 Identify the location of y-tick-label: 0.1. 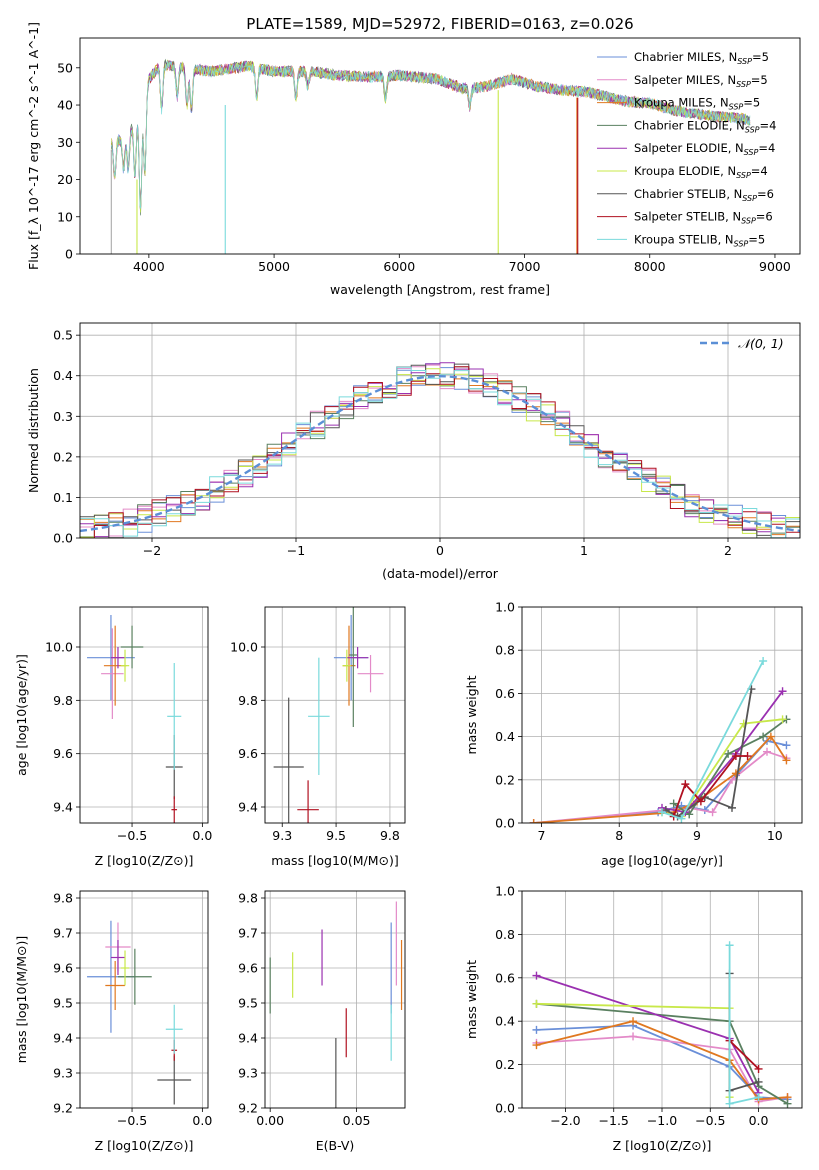
(63, 497).